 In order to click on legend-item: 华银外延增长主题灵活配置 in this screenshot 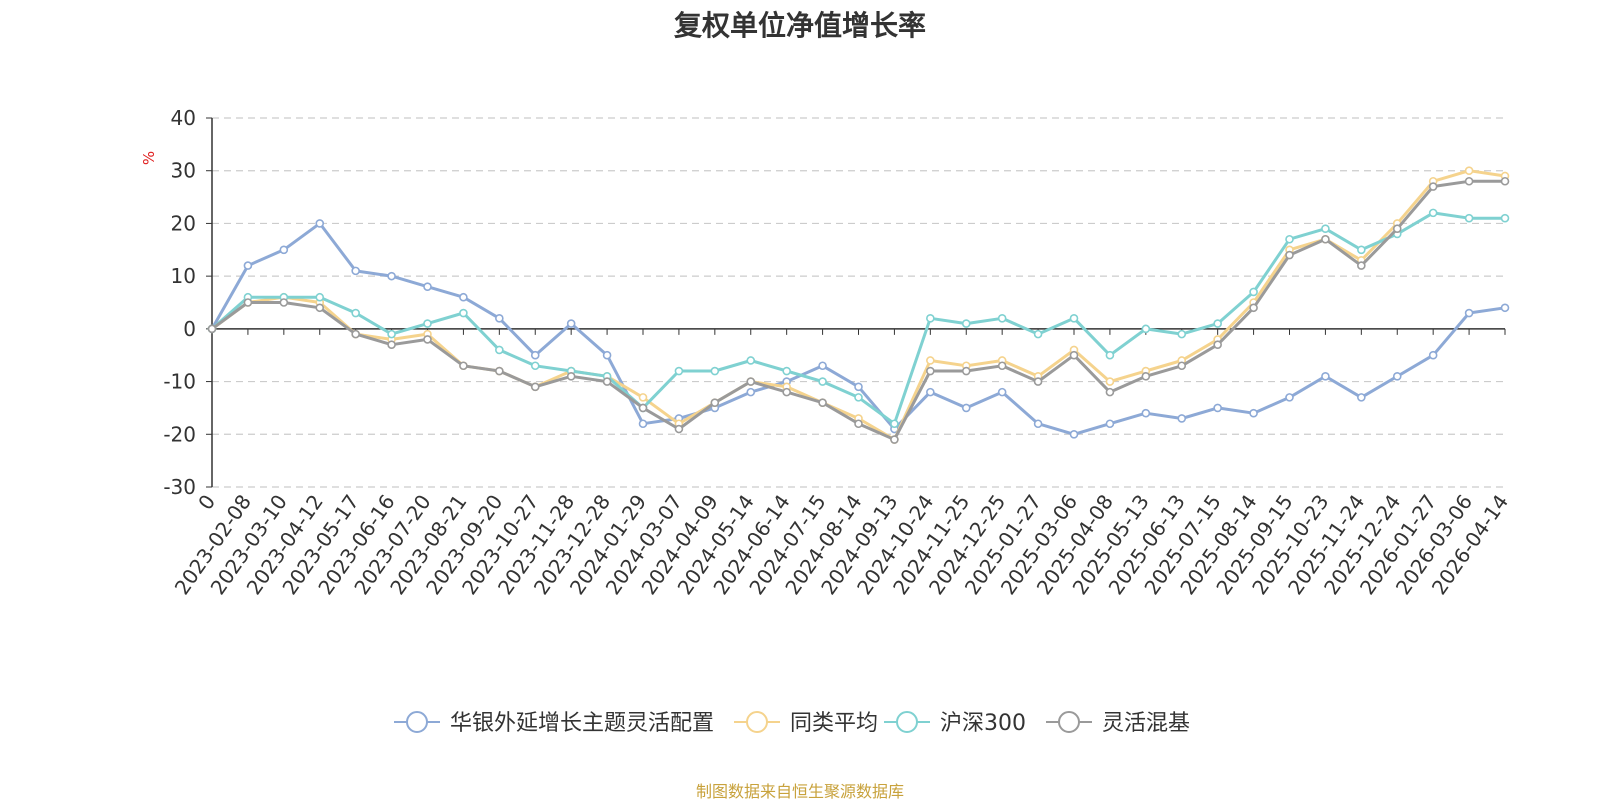, I will do `click(554, 723)`.